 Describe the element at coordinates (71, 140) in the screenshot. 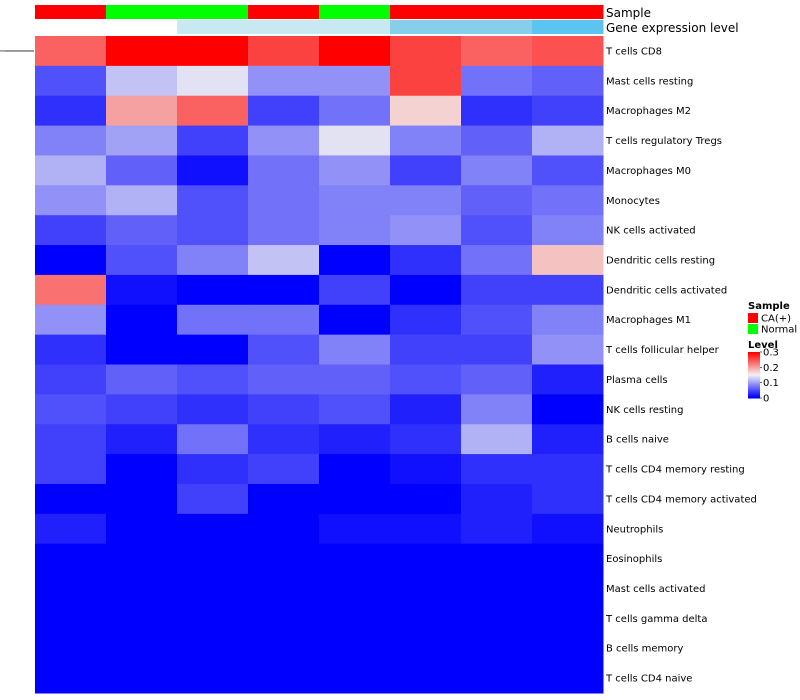

I see `heatmap-cell-r3-c0` at that location.